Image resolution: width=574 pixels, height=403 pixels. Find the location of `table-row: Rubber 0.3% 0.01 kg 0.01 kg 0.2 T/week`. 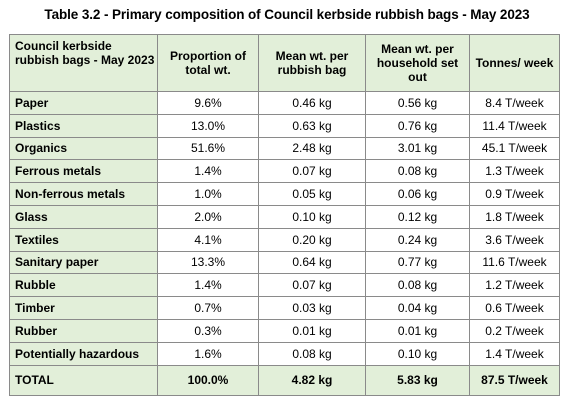

table-row: Rubber 0.3% 0.01 kg 0.01 kg 0.2 T/week is located at coordinates (284, 330).